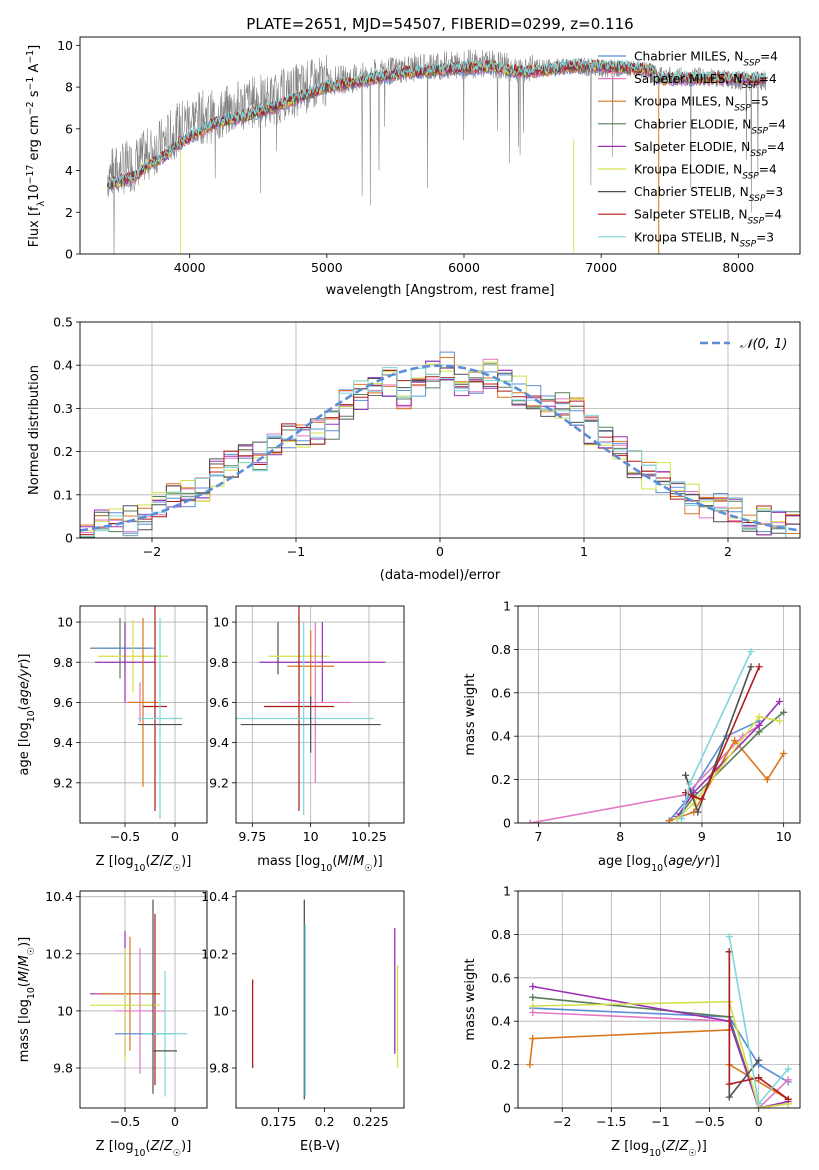 This screenshot has width=819, height=1170. Describe the element at coordinates (706, 59) in the screenshot. I see `legend-label: Chabrier MILES, NSSP=4` at that location.